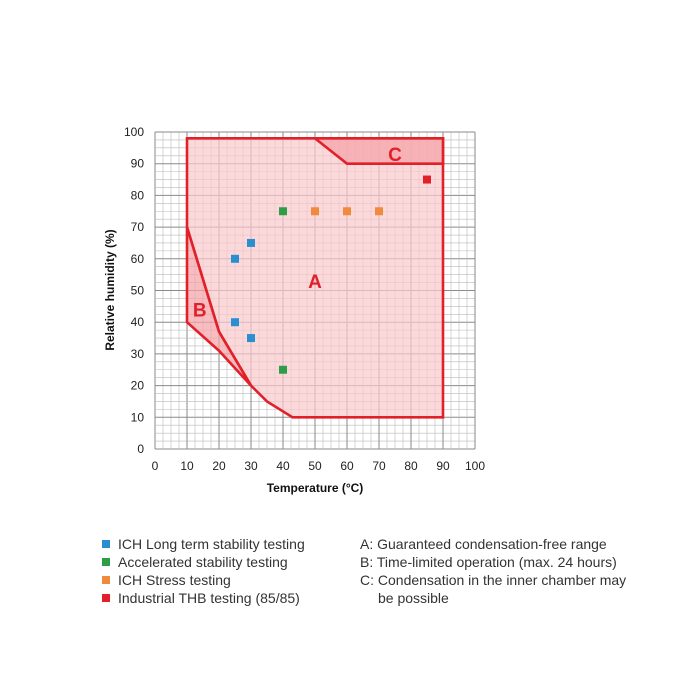 This screenshot has width=700, height=700. What do you see at coordinates (187, 466) in the screenshot?
I see `x-tick-label: 10` at bounding box center [187, 466].